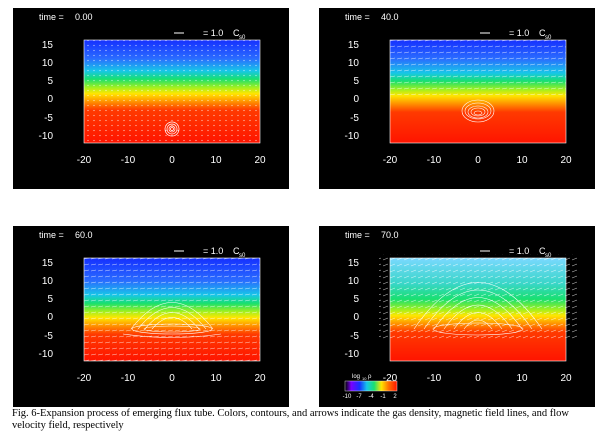 This screenshot has height=441, width=603. What do you see at coordinates (390, 235) in the screenshot?
I see `time-value: 70.0` at bounding box center [390, 235].